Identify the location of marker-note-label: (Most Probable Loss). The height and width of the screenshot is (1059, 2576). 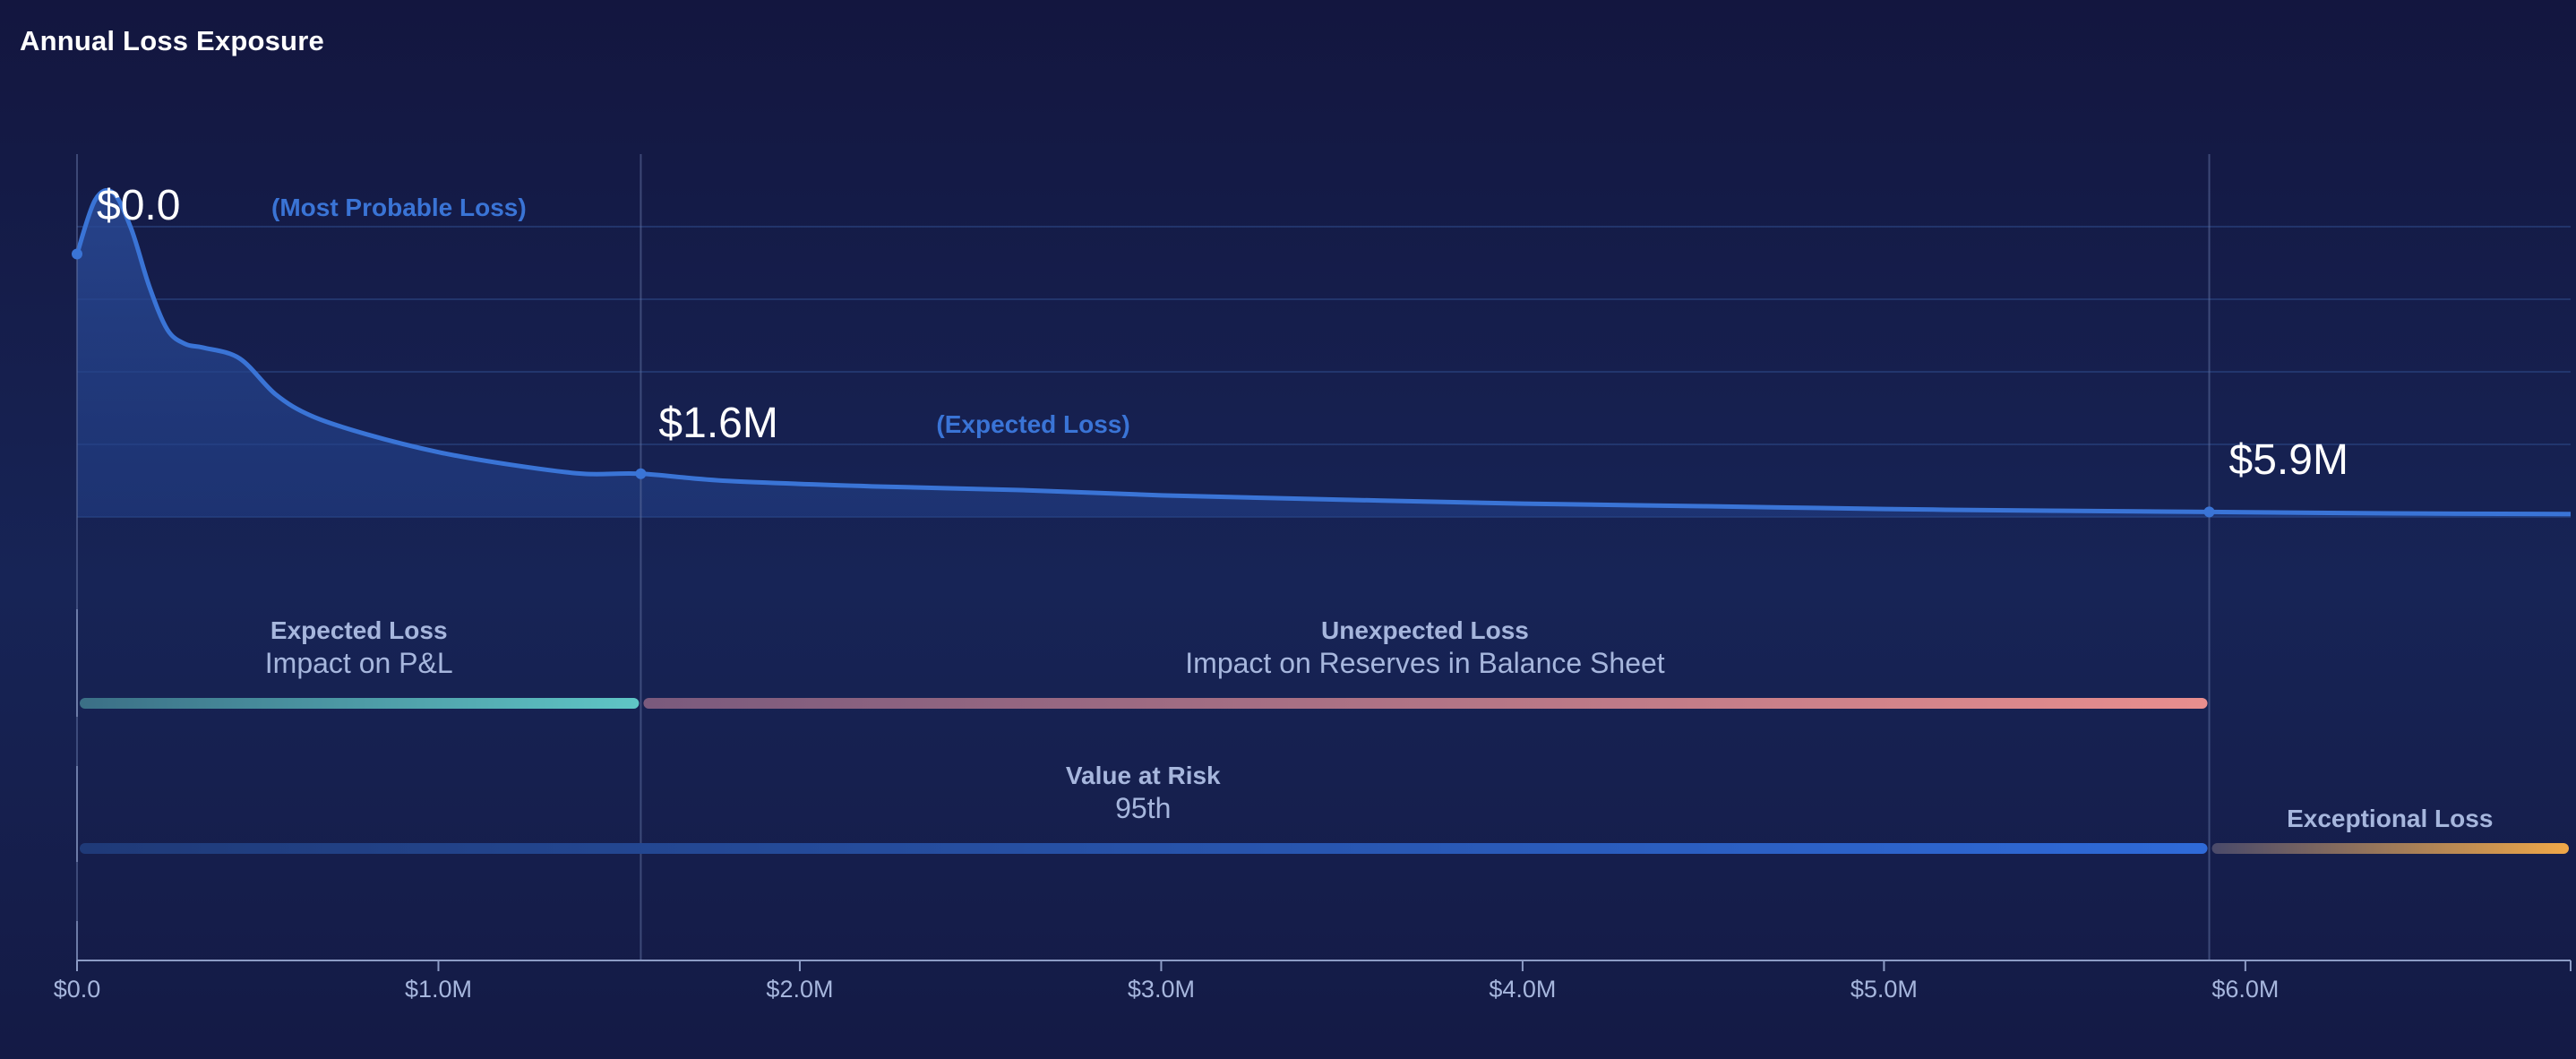
(399, 207).